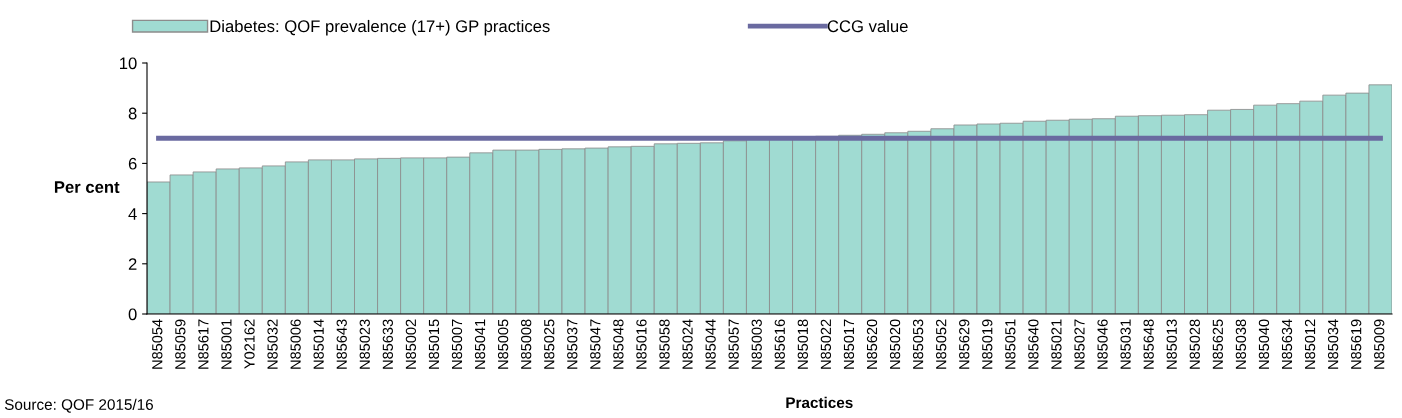 This screenshot has width=1402, height=418. I want to click on x-tick-label: N85007, so click(457, 344).